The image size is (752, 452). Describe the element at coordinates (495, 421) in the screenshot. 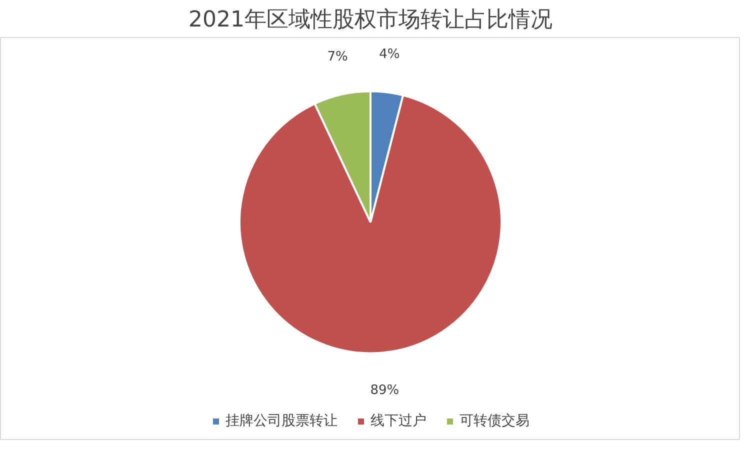

I see `legend-label: 可转债交易` at that location.